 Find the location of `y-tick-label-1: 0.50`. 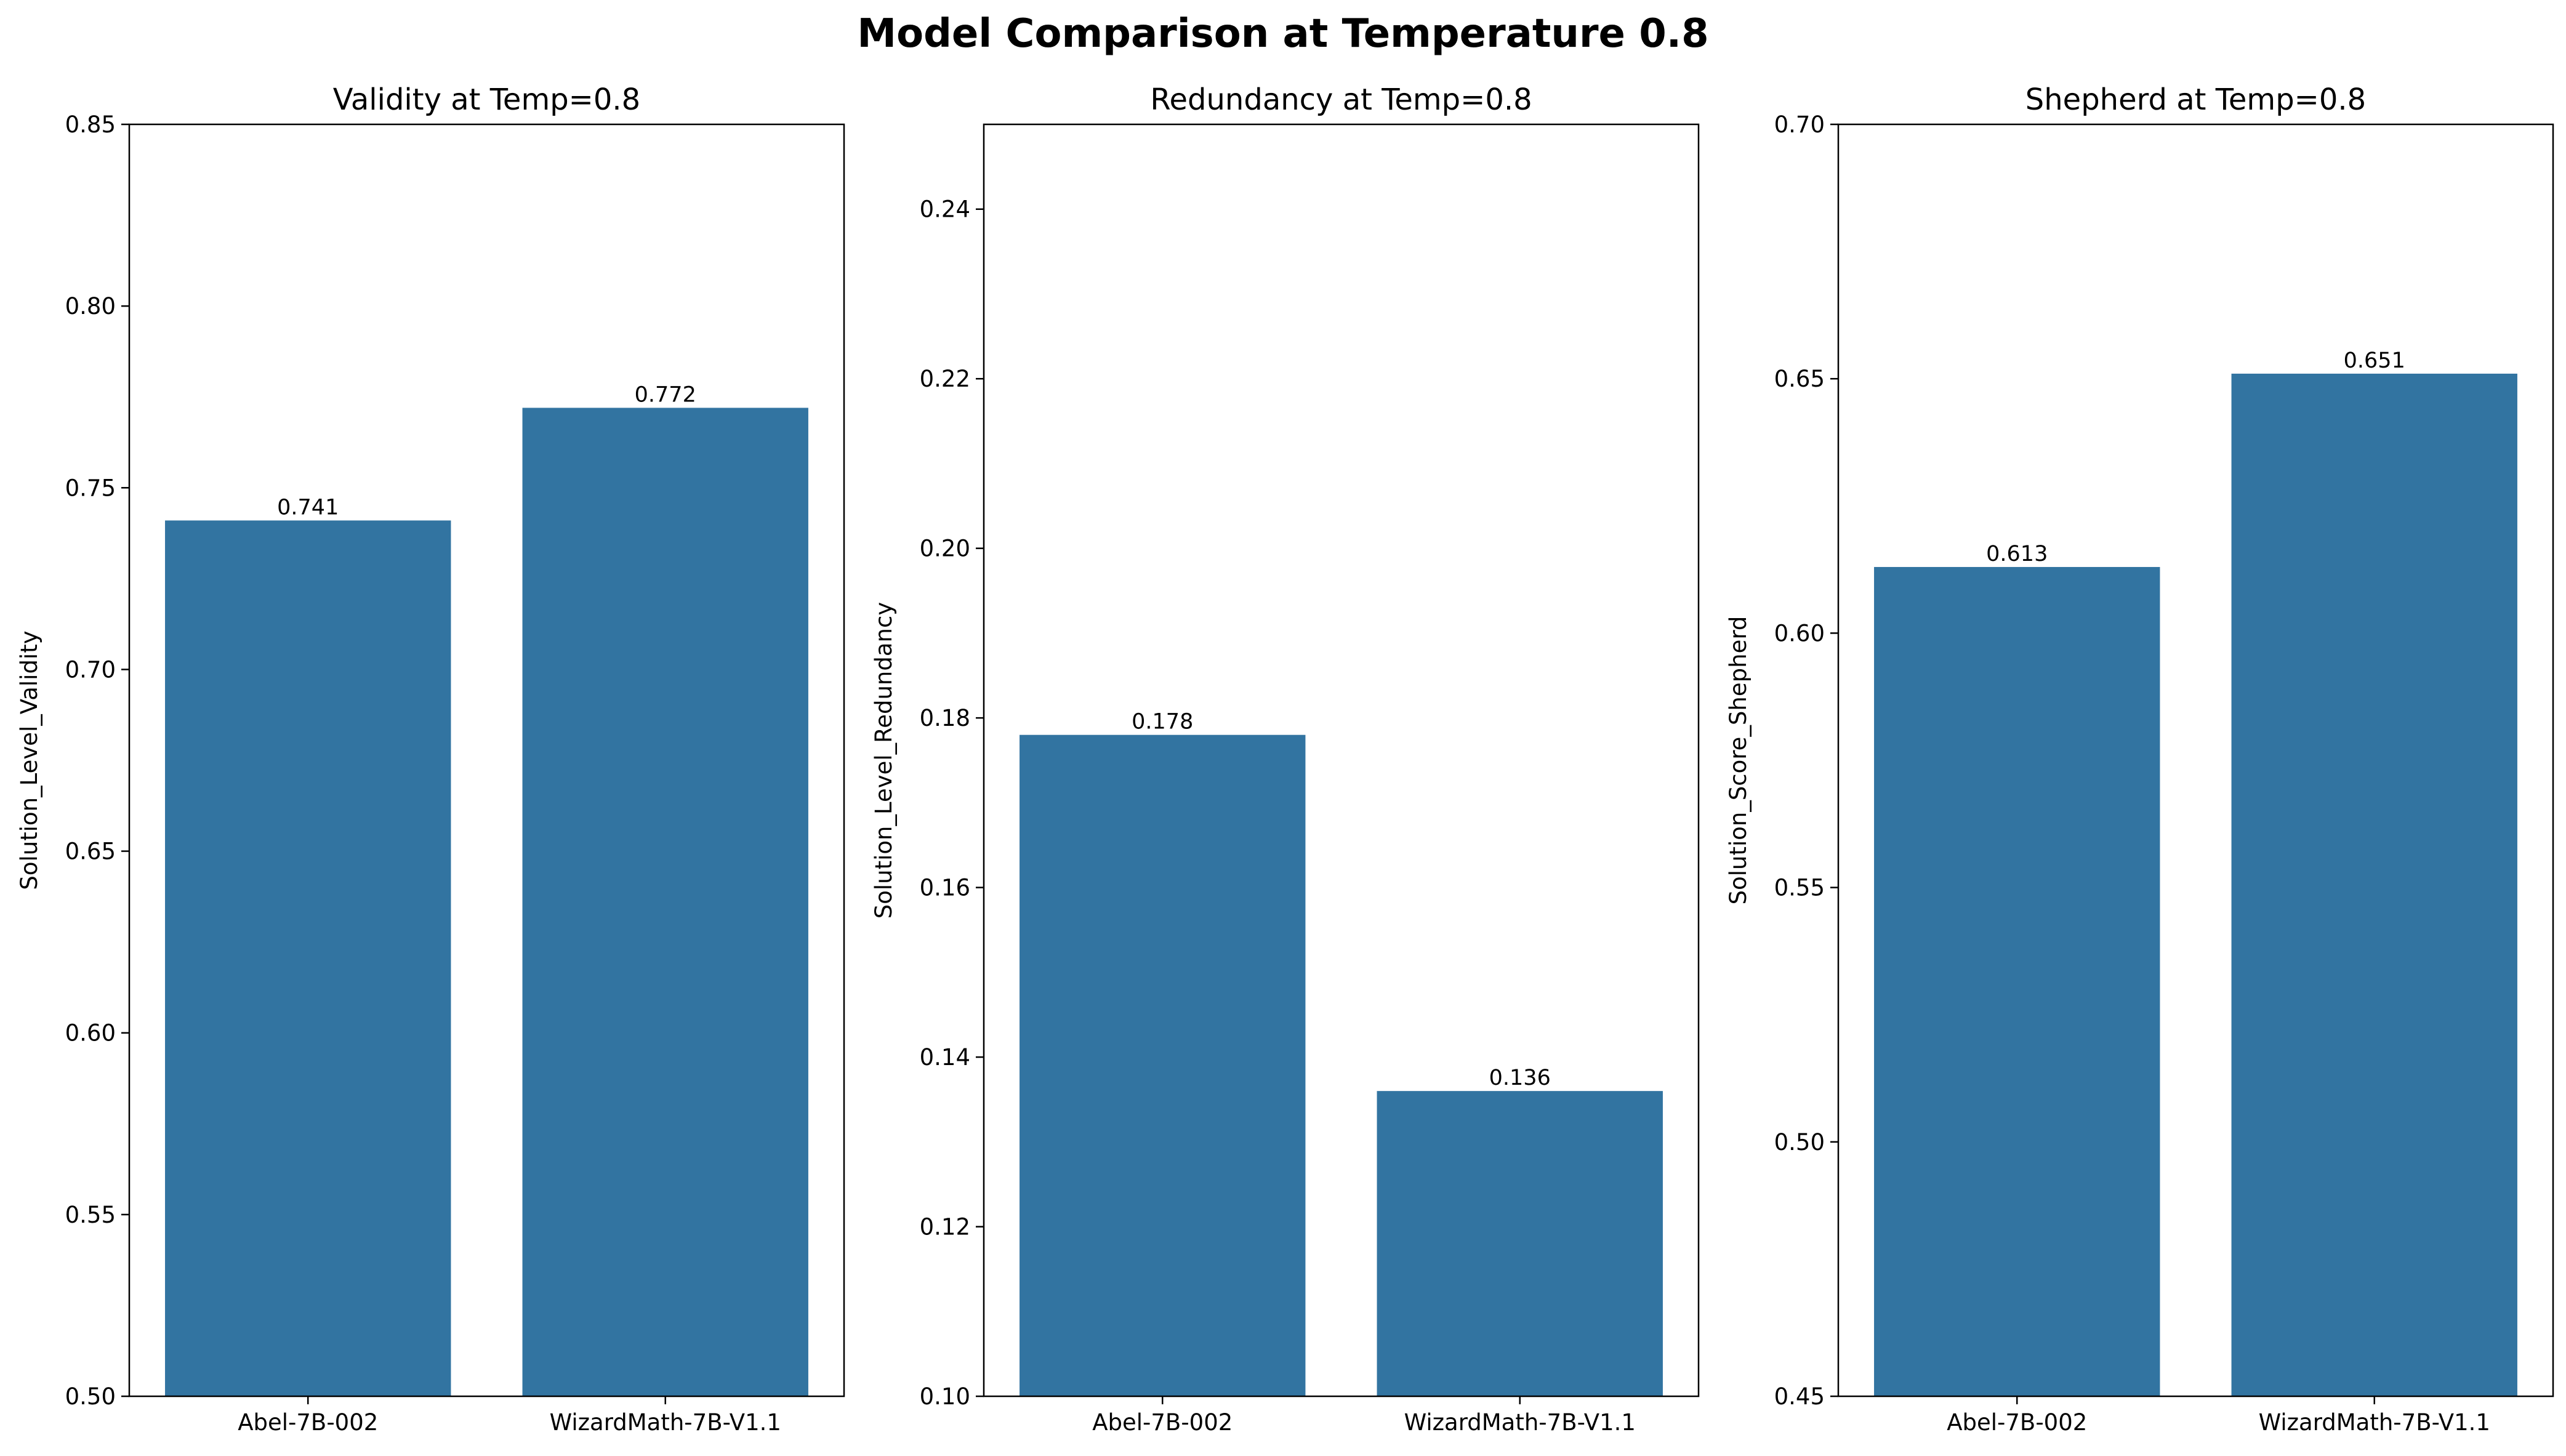

y-tick-label-1: 0.50 is located at coordinates (91, 1396).